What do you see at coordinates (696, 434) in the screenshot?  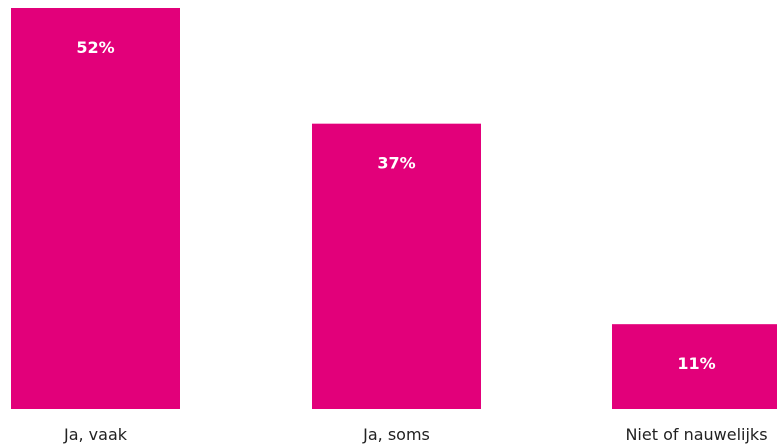 I see `category-label-3: Niet of nauwelijks` at bounding box center [696, 434].